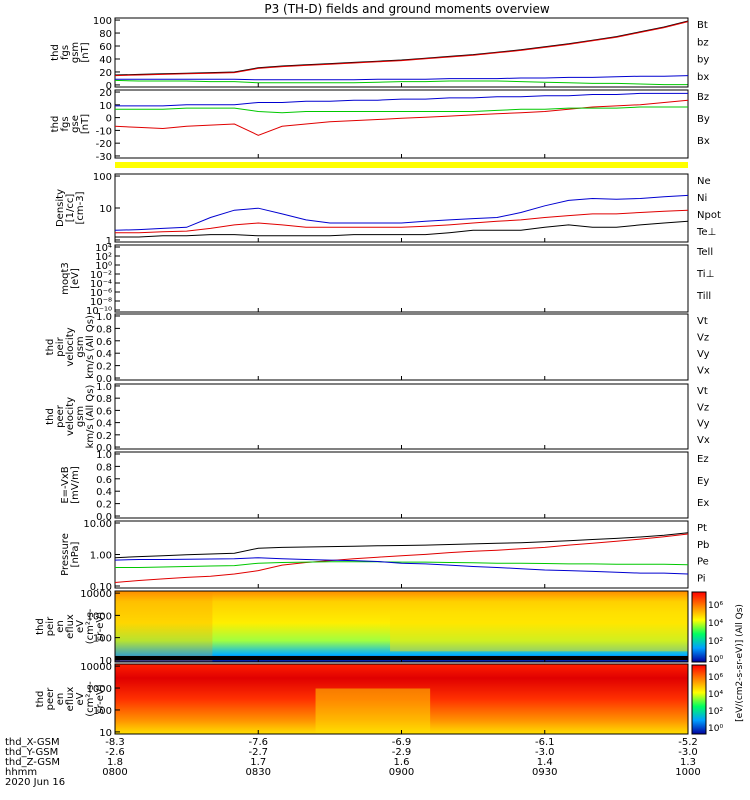 The height and width of the screenshot is (800, 750). Describe the element at coordinates (70, 417) in the screenshot. I see `y-axis-label: thd peer velocity gsm km/s (All Qs)` at that location.